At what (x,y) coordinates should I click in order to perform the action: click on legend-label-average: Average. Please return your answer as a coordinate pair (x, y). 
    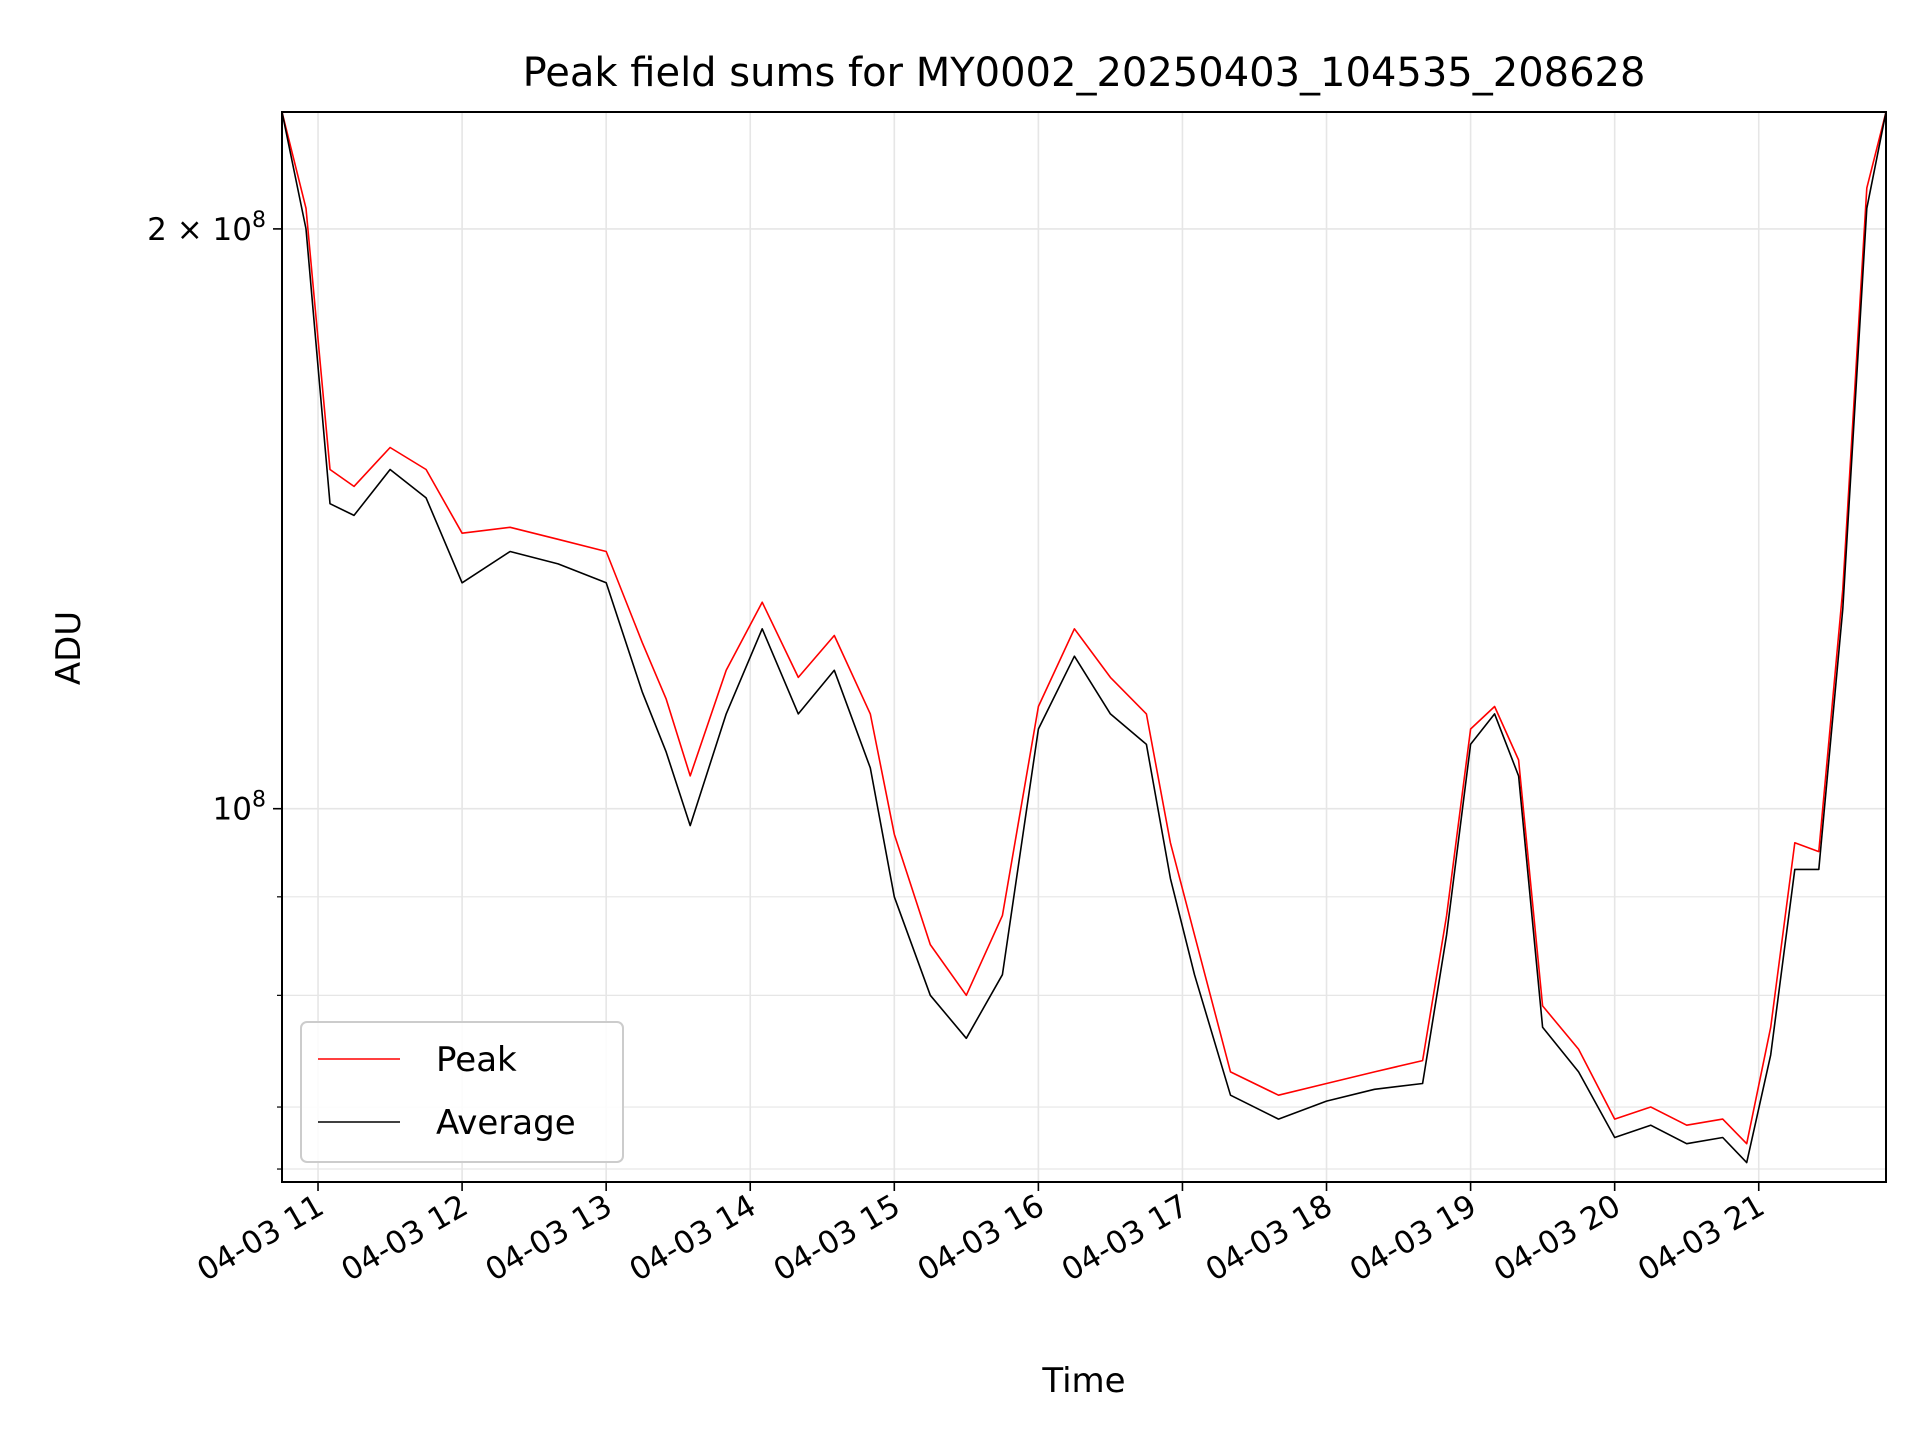
    Looking at the image, I should click on (506, 1123).